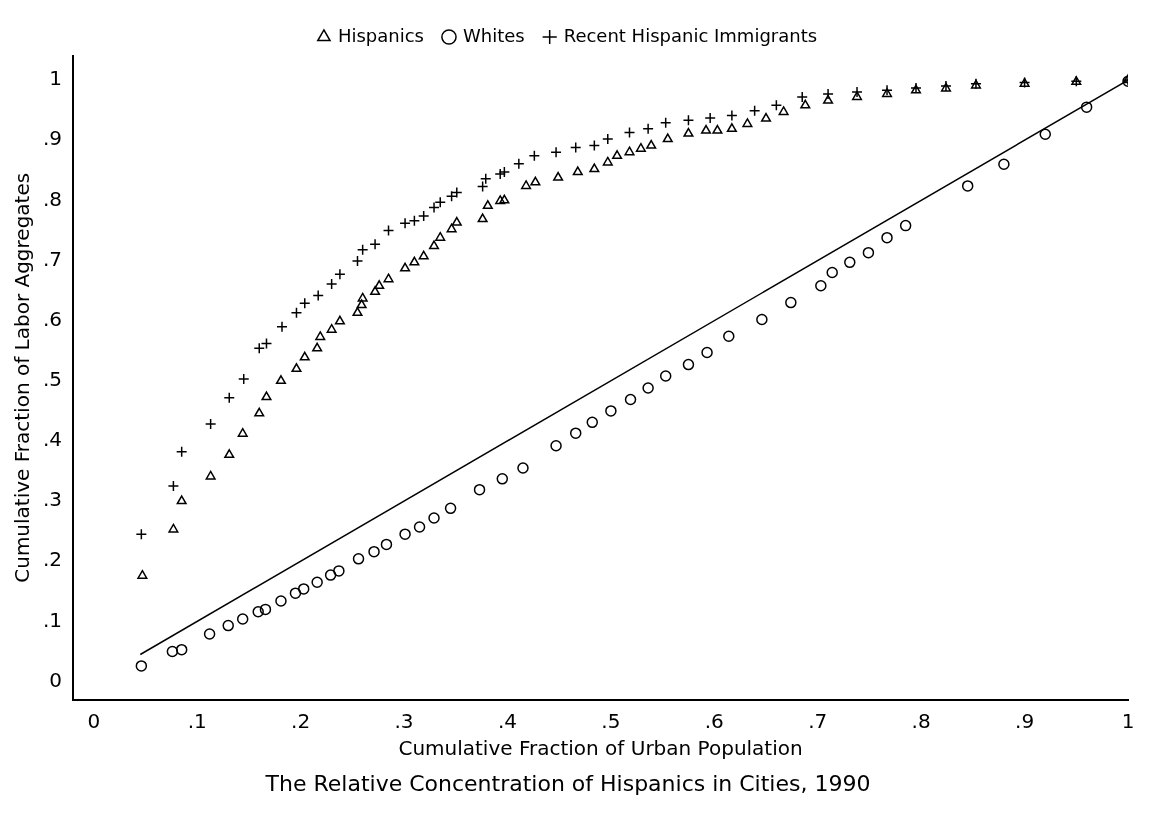 This screenshot has width=1159, height=819. What do you see at coordinates (921, 720) in the screenshot?
I see `x-tick-label: .8` at bounding box center [921, 720].